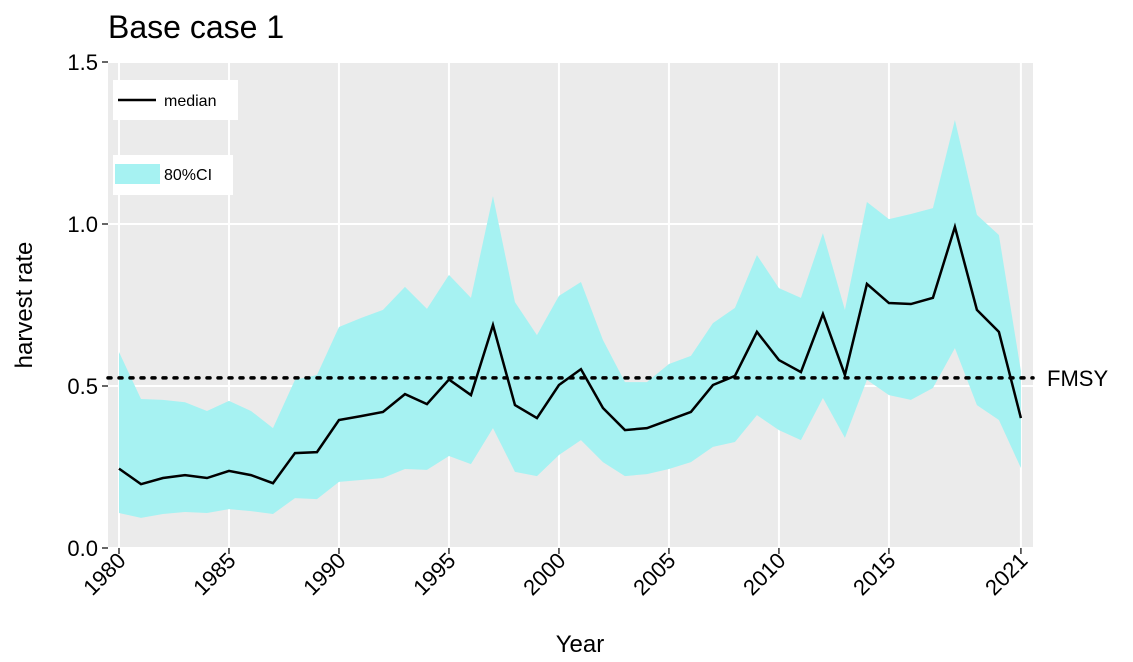  What do you see at coordinates (82, 386) in the screenshot?
I see `y-tick-label: 0.5` at bounding box center [82, 386].